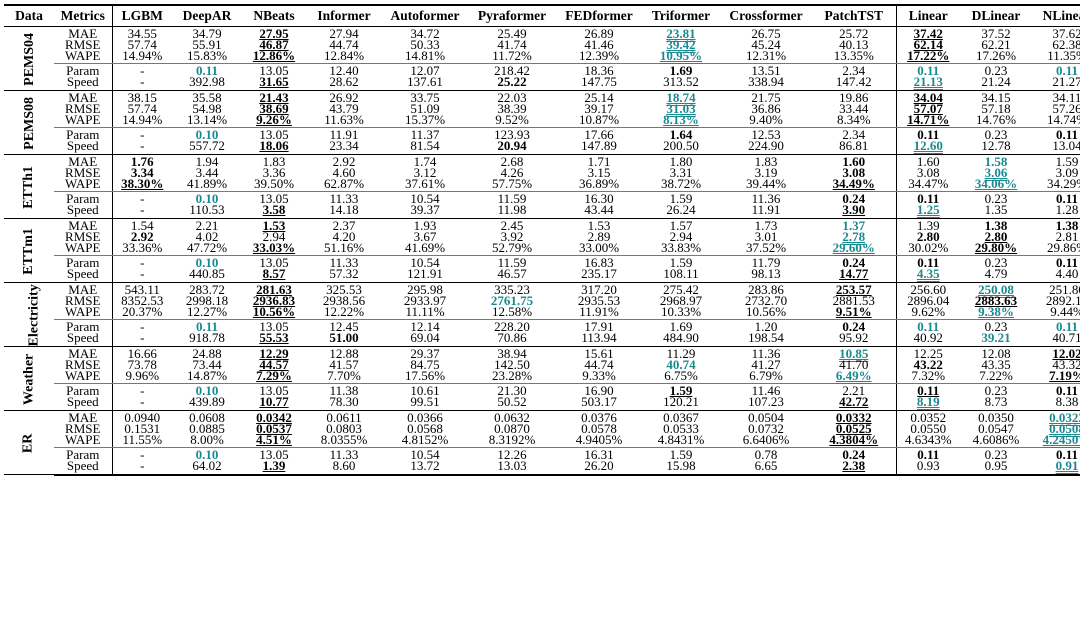 The width and height of the screenshot is (1080, 632). What do you see at coordinates (928, 211) in the screenshot?
I see `value-cell: 1.25` at bounding box center [928, 211].